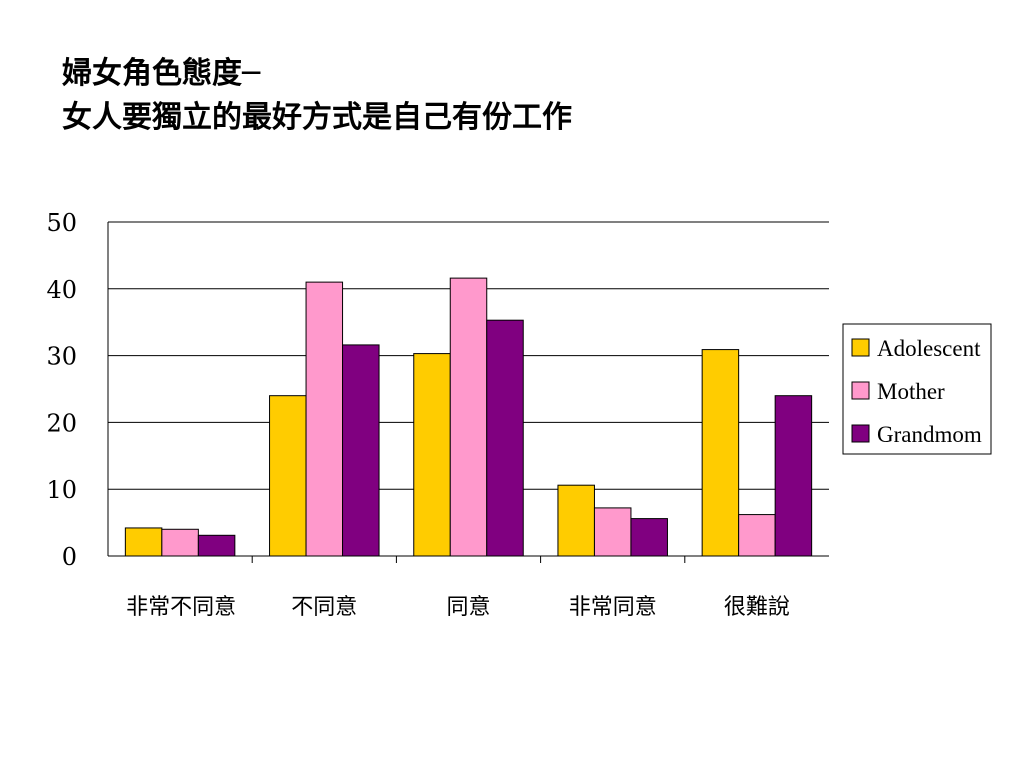 The image size is (1024, 768). What do you see at coordinates (860, 390) in the screenshot?
I see `legend-swatch-mother` at bounding box center [860, 390].